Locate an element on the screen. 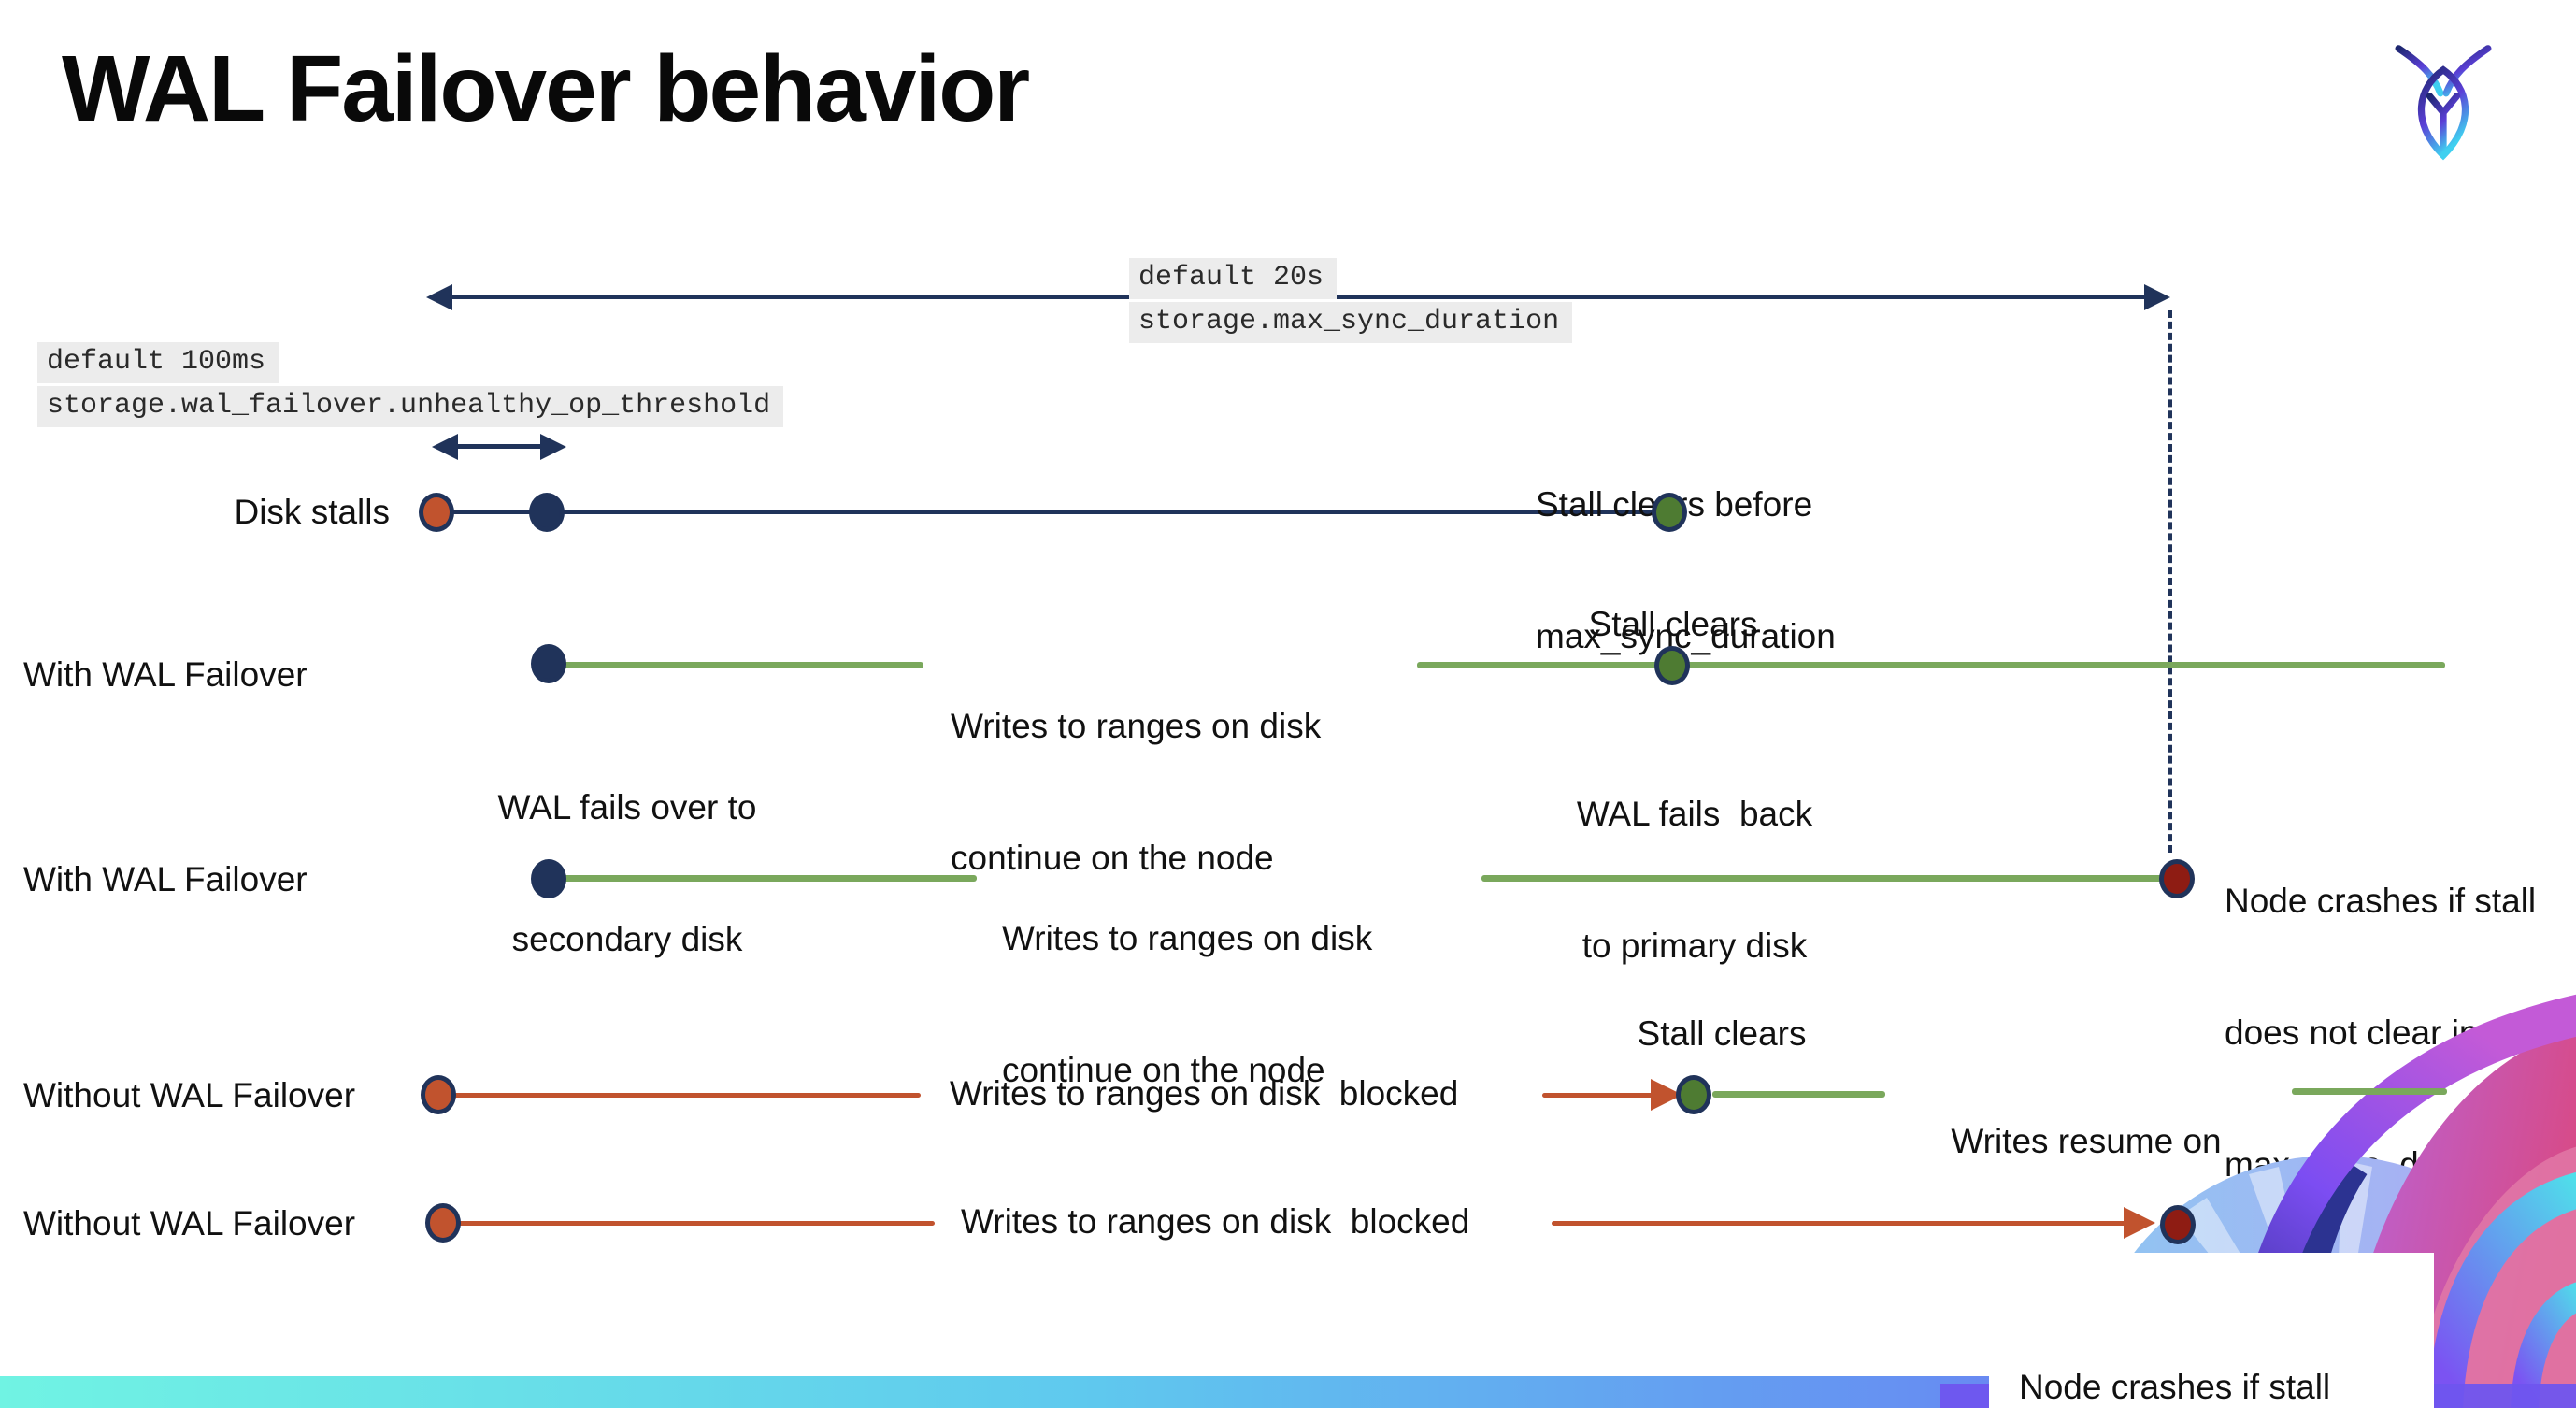  cockroachdb-logo-svg is located at coordinates (2443, 103).